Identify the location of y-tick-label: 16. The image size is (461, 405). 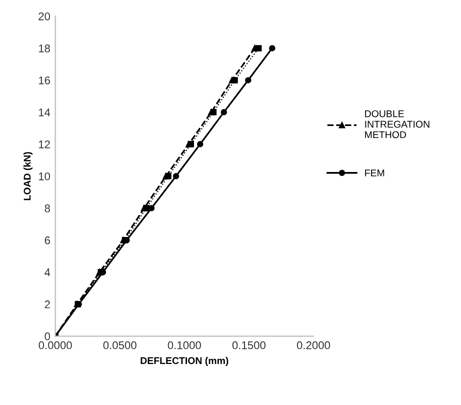
(44, 80).